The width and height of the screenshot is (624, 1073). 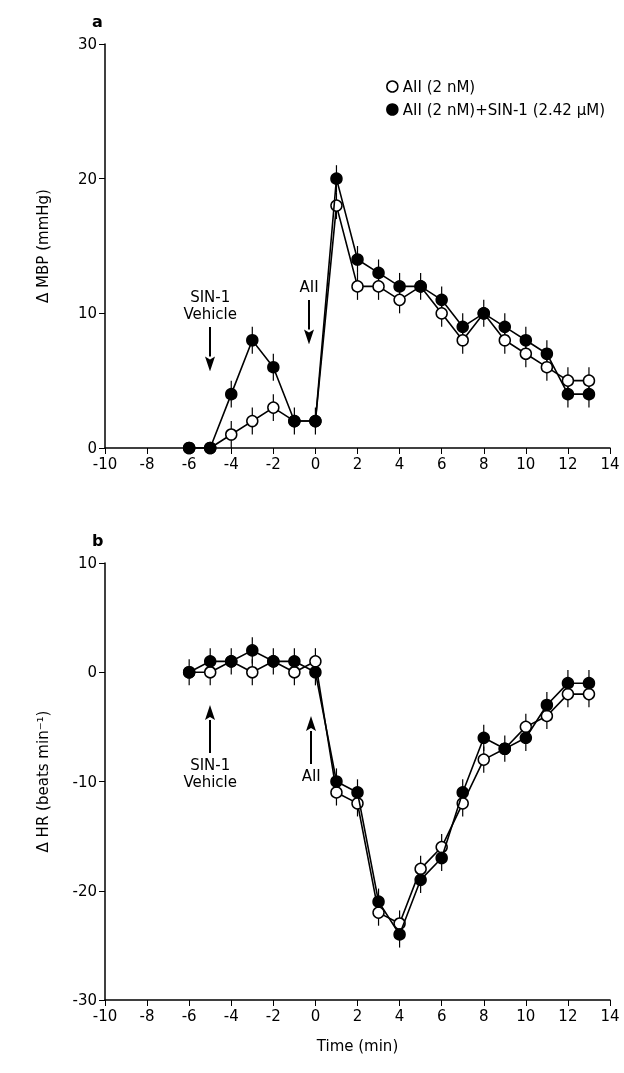 What do you see at coordinates (84, 890) in the screenshot?
I see `y-tick-label: -20` at bounding box center [84, 890].